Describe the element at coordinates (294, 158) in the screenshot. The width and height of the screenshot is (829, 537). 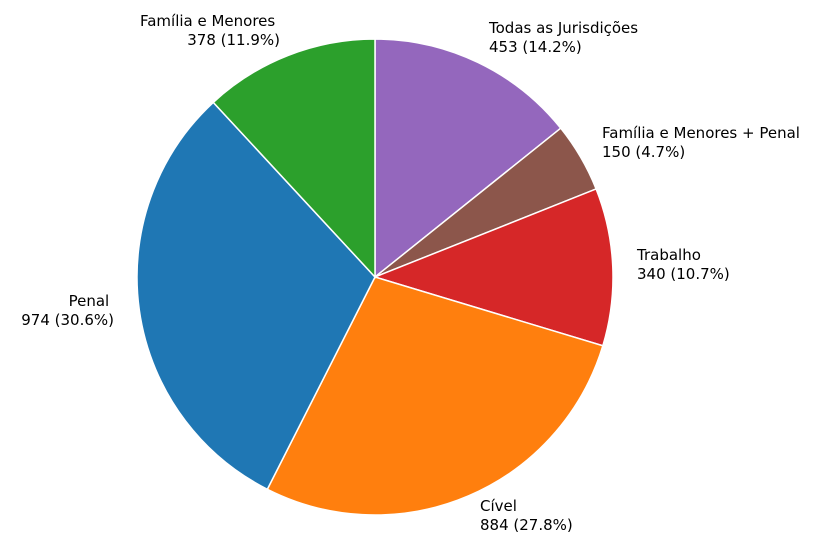
I see `pie-slice-familia-e-menores` at that location.